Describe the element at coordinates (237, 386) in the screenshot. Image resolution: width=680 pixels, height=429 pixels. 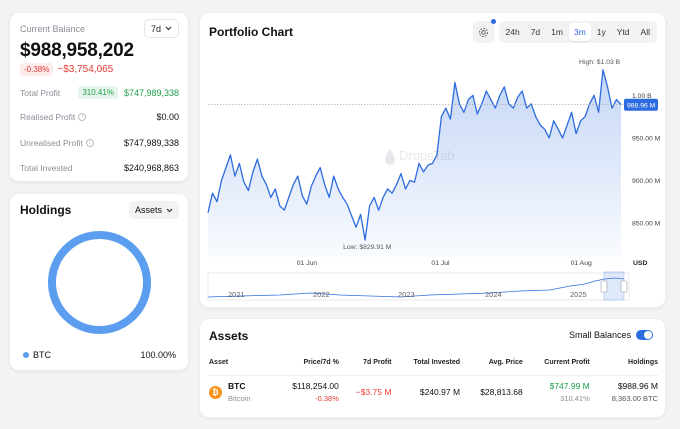
I see `asset-symbol: BTC` at that location.